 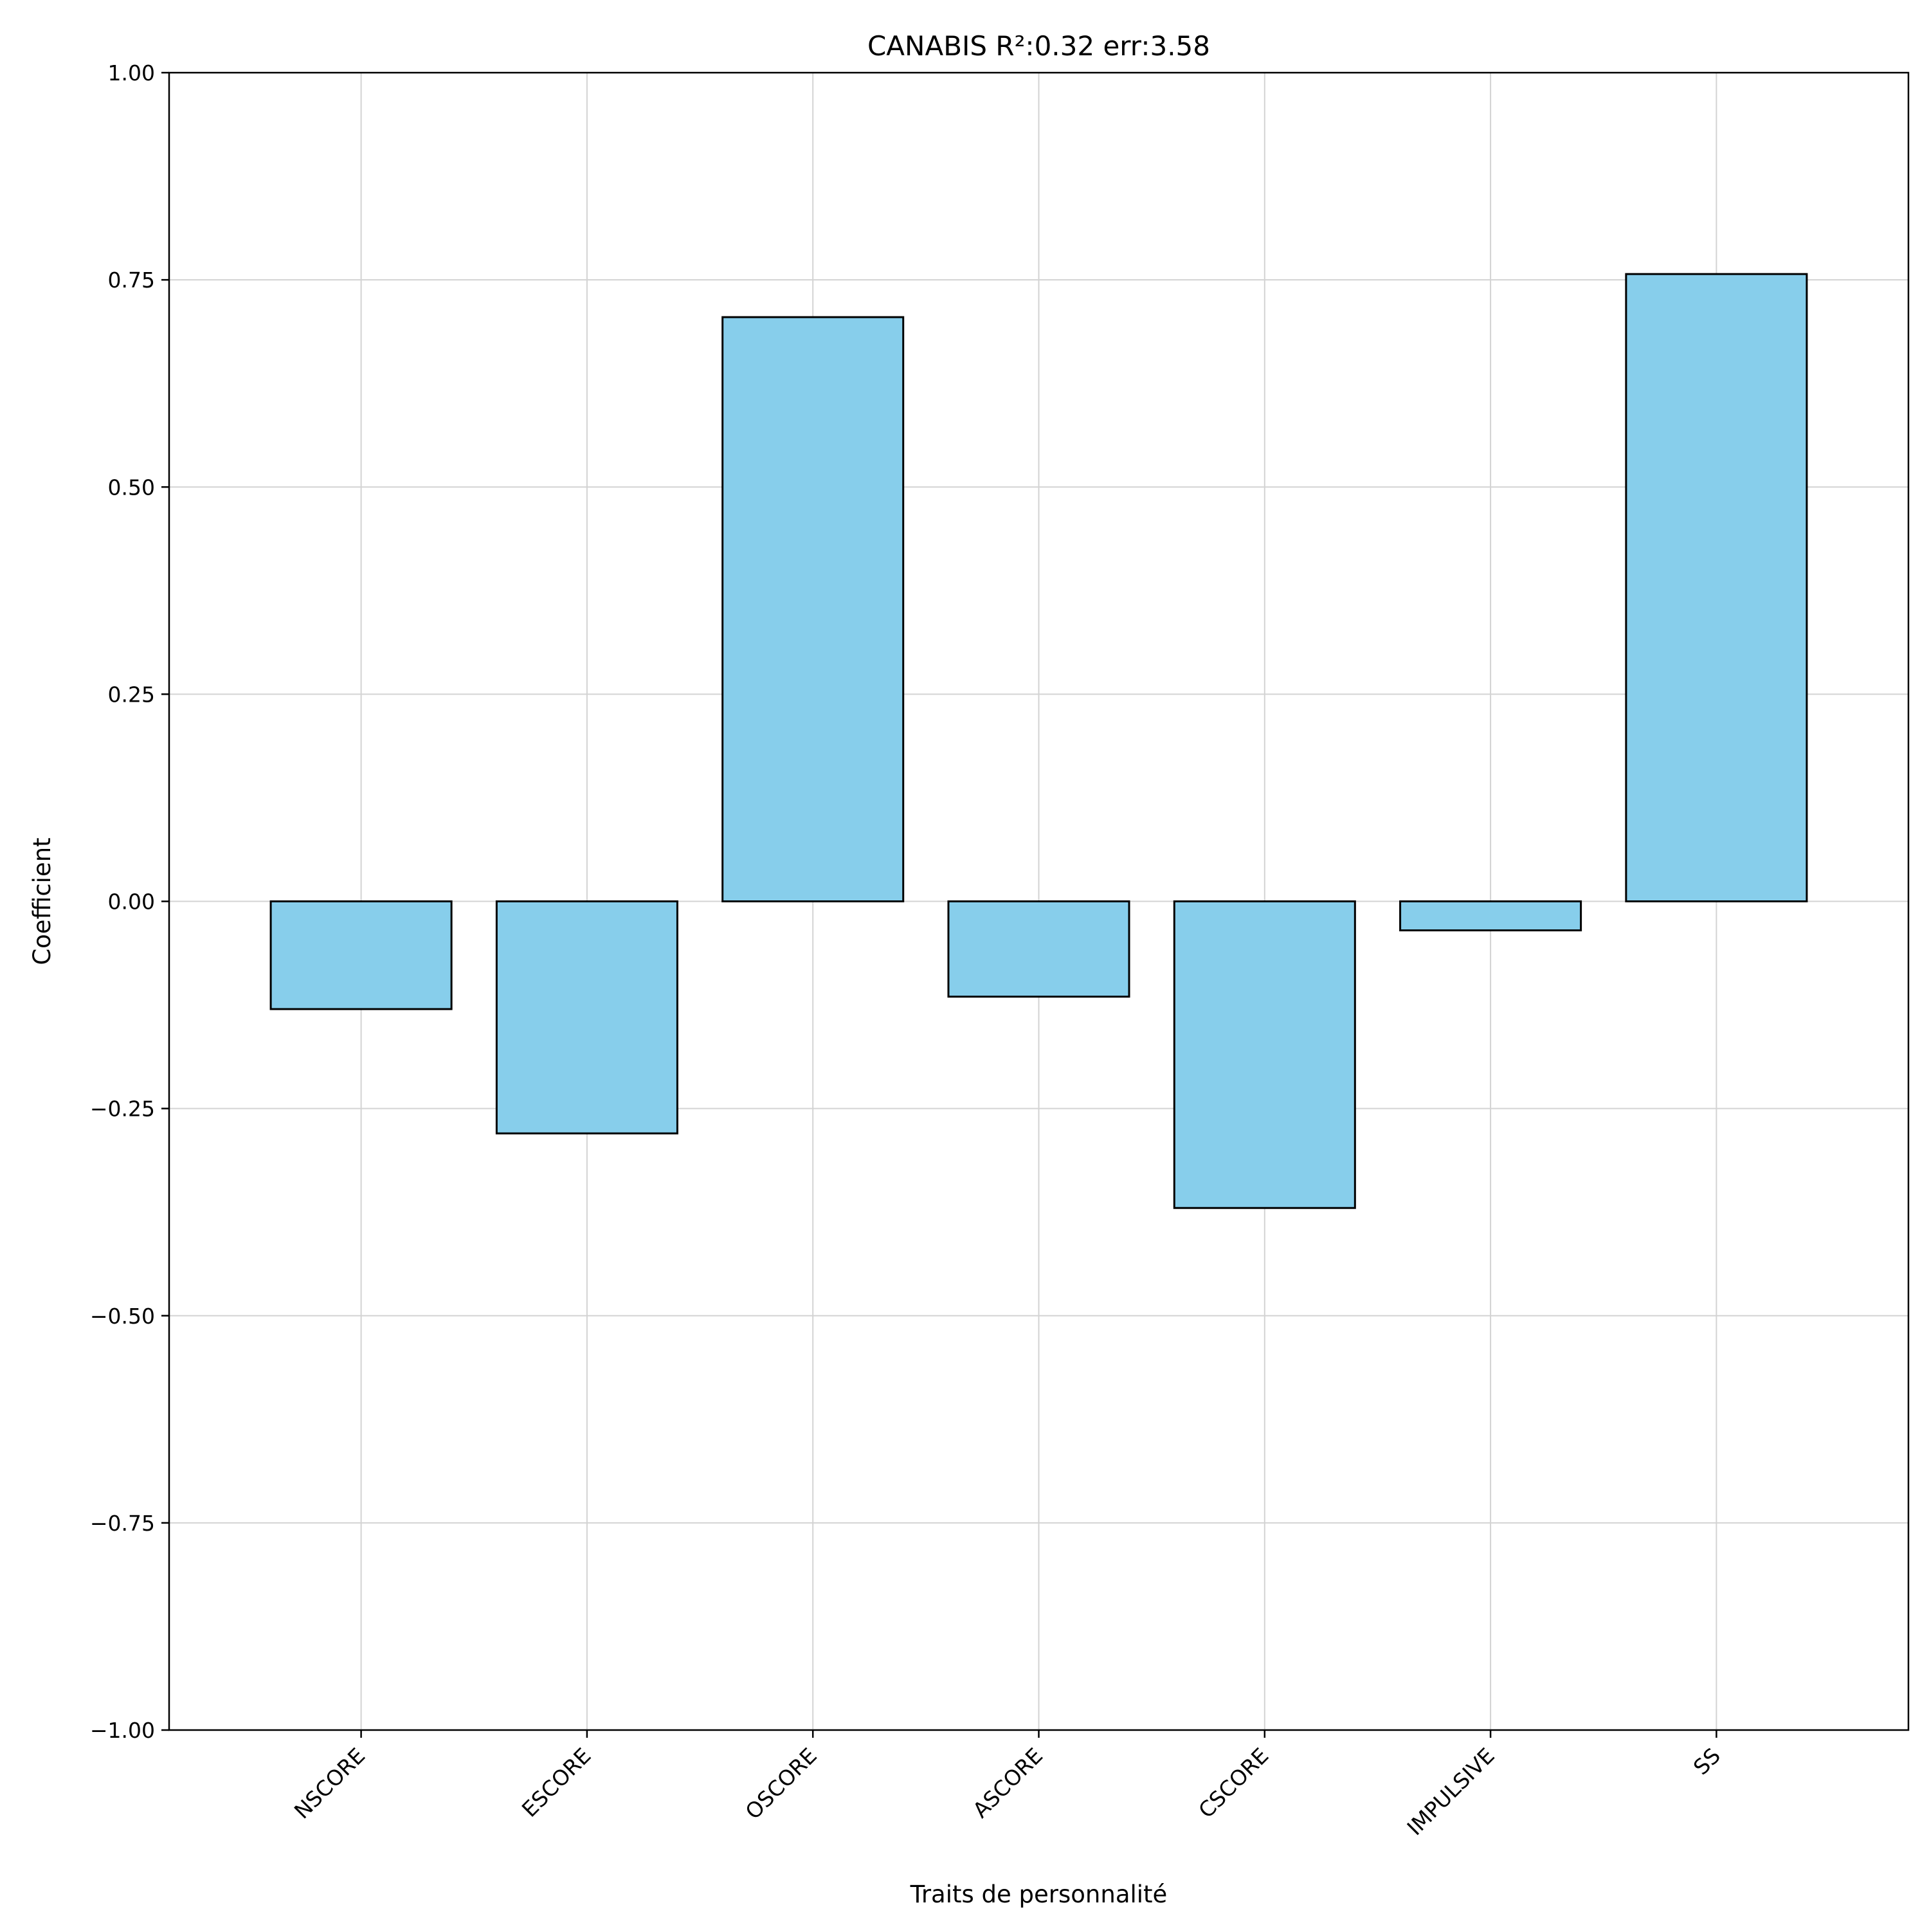 What do you see at coordinates (1039, 1895) in the screenshot?
I see `x-axis-label: Traits de personnalité` at bounding box center [1039, 1895].